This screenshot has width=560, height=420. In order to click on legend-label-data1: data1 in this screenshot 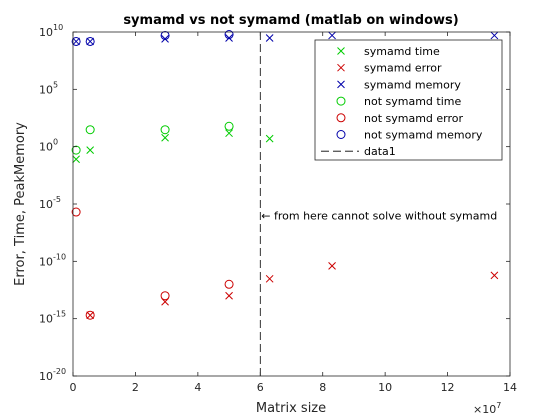, I will do `click(380, 151)`.